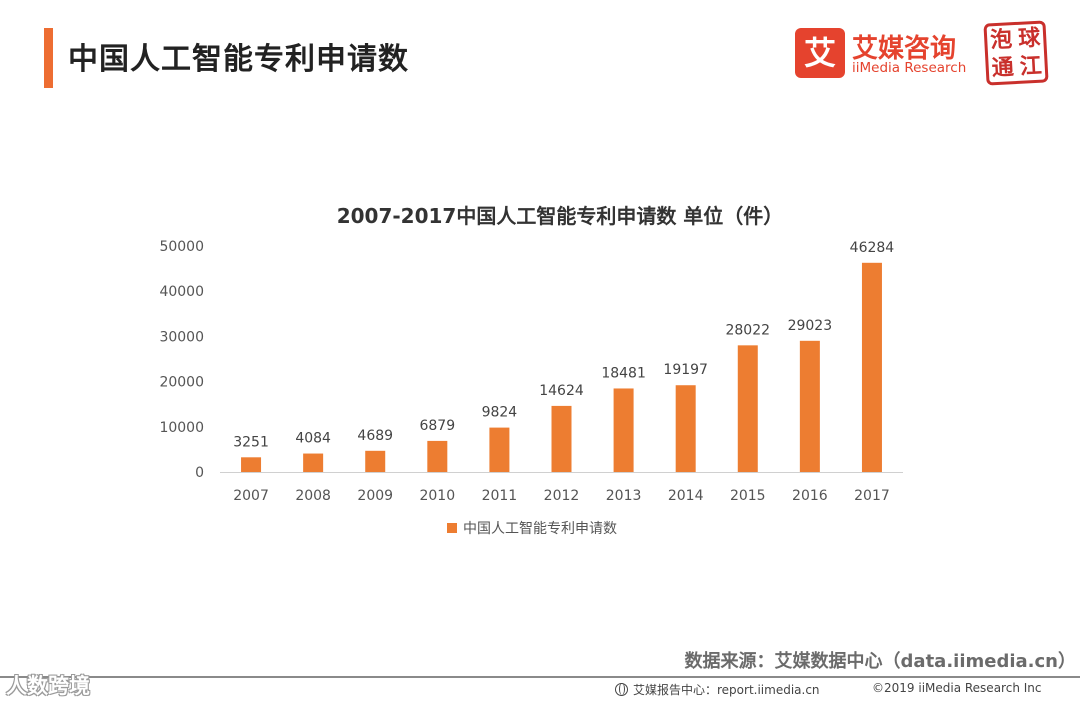 The width and height of the screenshot is (1080, 703). I want to click on data-label: 3251, so click(251, 442).